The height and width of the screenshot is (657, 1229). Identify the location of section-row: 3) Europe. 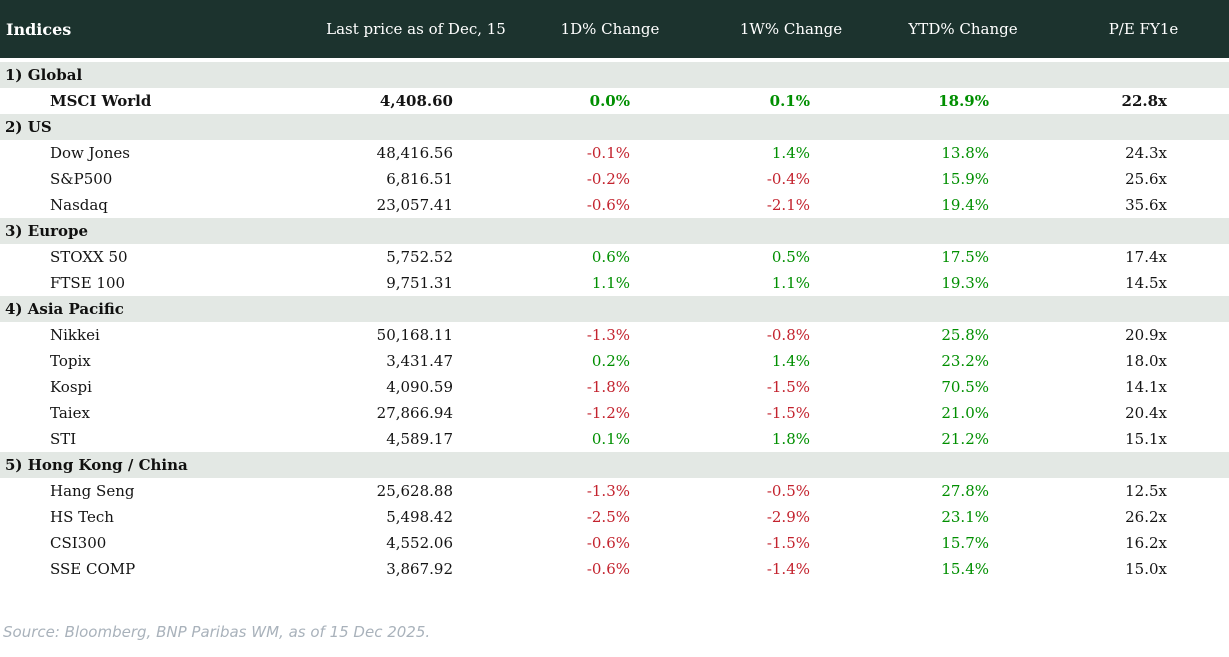
(614, 231).